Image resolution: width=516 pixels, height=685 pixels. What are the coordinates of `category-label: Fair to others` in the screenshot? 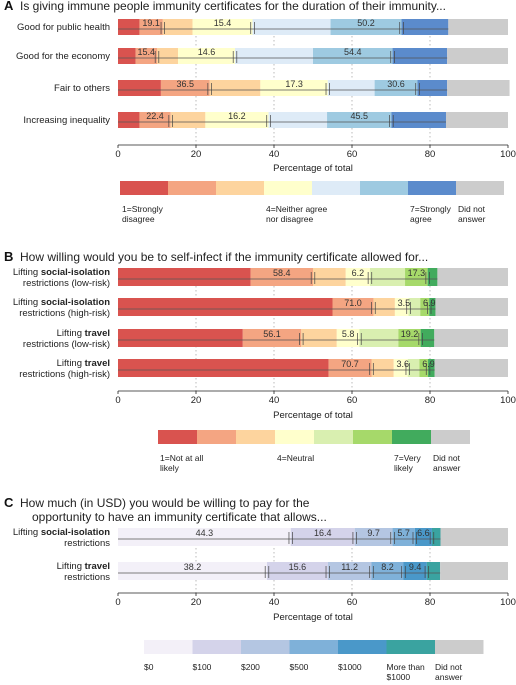 It's located at (82, 88).